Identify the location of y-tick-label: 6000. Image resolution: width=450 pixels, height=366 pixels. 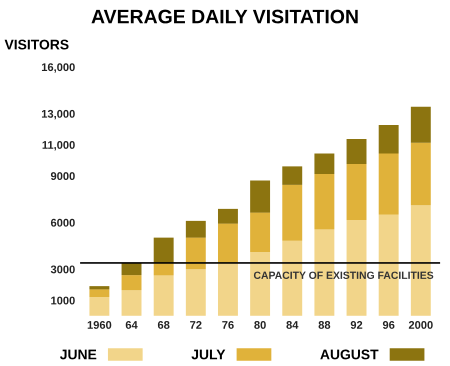
(62, 222).